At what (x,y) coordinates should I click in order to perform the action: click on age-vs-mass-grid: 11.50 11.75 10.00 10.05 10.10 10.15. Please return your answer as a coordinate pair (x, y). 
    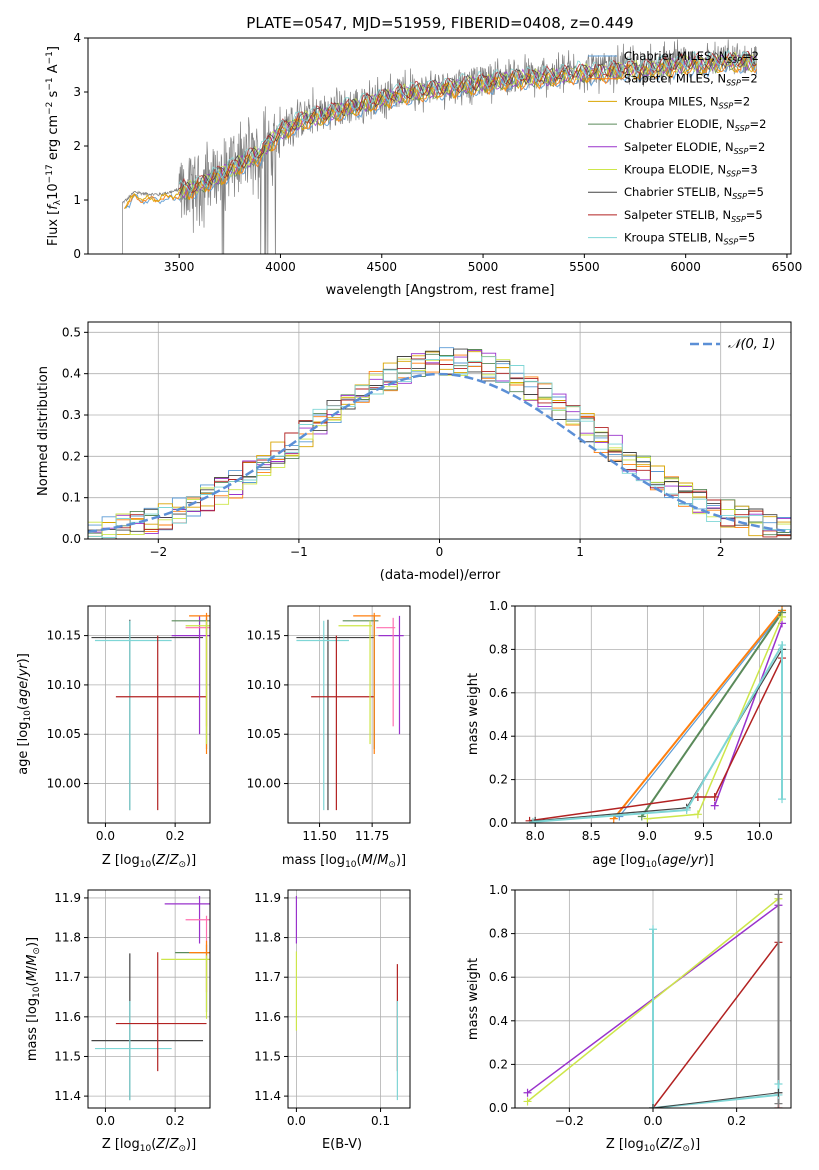
    Looking at the image, I should click on (328, 724).